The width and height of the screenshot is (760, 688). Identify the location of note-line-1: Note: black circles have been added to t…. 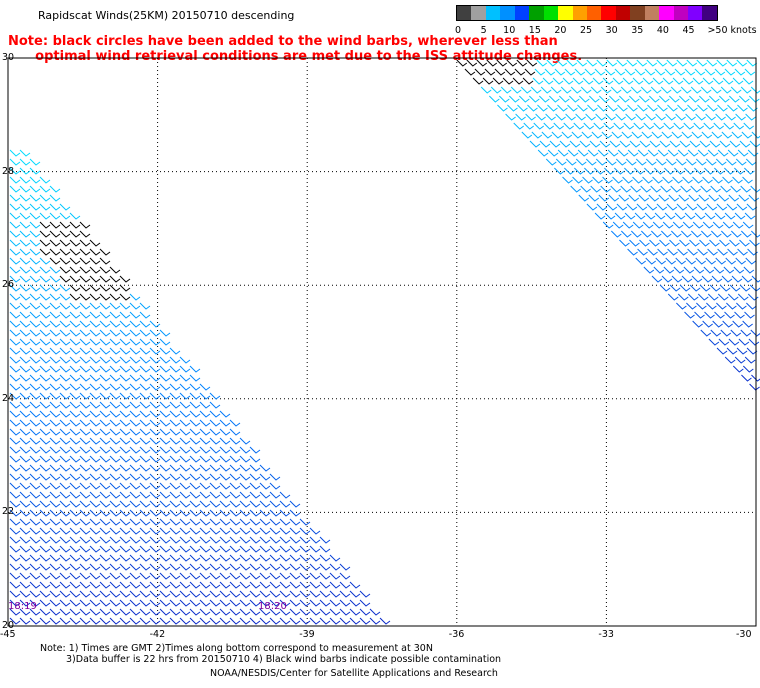
(283, 41).